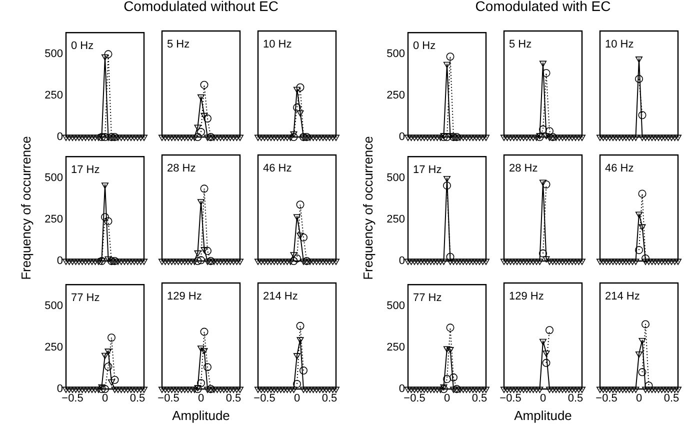  I want to click on annotation: 5 Hz, so click(178, 44).